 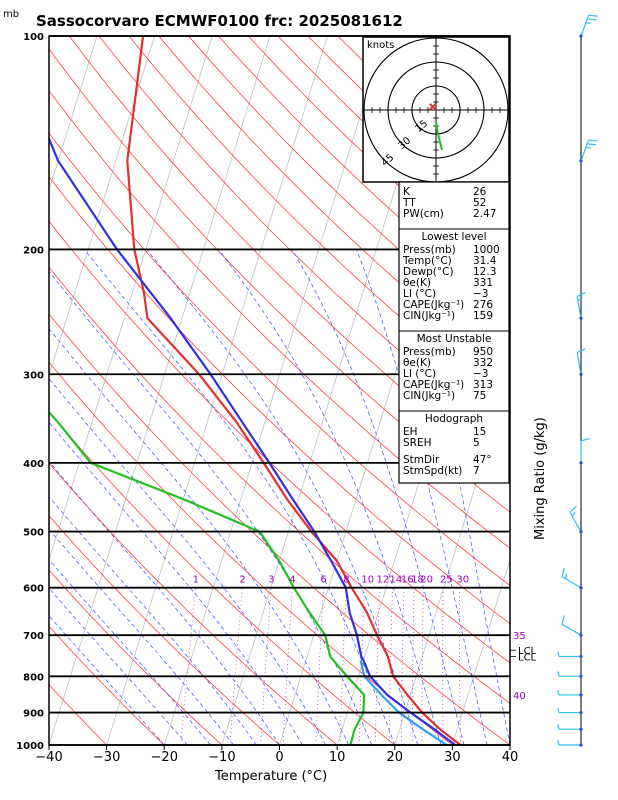 What do you see at coordinates (323, 580) in the screenshot?
I see `mixing-ratio-label: 6` at bounding box center [323, 580].